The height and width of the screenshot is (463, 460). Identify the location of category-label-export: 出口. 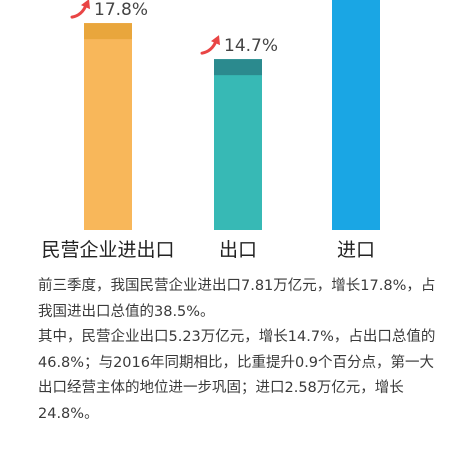
(238, 250).